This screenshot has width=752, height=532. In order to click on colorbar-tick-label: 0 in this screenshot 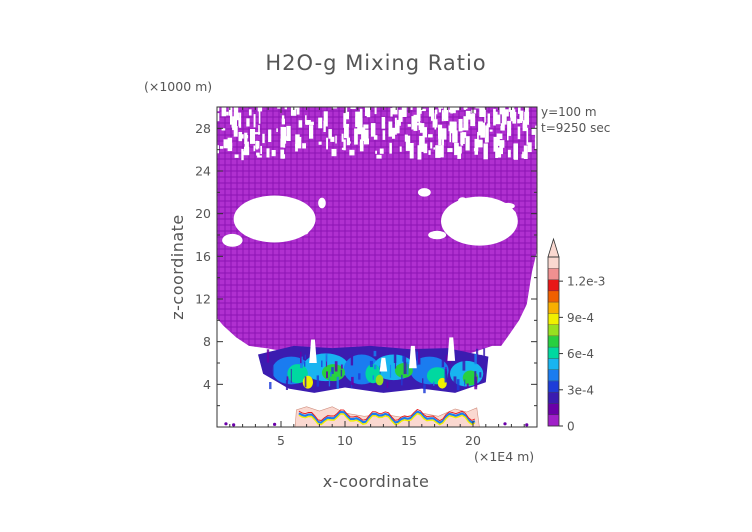, I will do `click(571, 427)`.